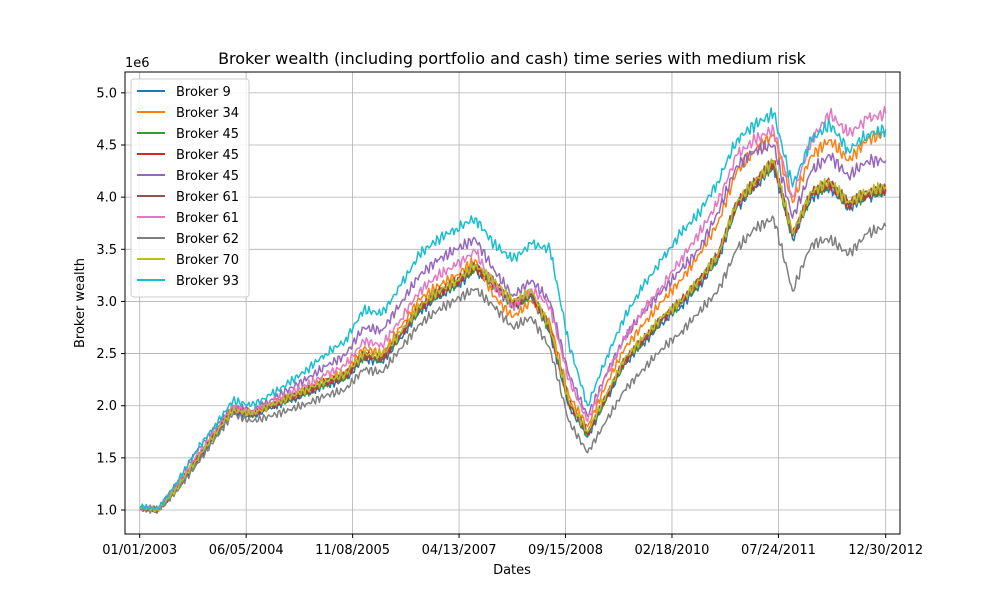 The image size is (1000, 604). I want to click on y-axis-offset-label: 1e6, so click(137, 63).